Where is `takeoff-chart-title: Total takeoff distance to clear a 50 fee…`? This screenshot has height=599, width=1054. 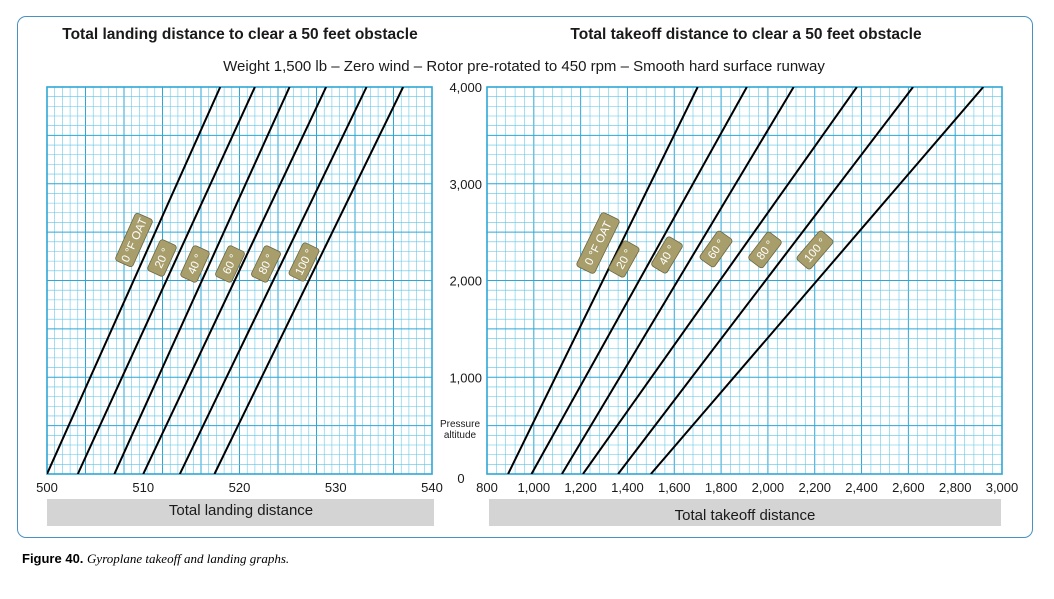 takeoff-chart-title: Total takeoff distance to clear a 50 fee… is located at coordinates (746, 34).